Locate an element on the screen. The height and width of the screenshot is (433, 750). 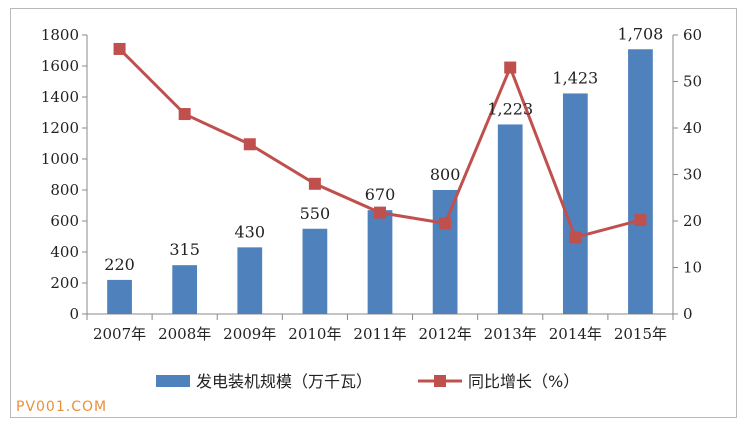
x-tick-label: 2008年 is located at coordinates (184, 334).